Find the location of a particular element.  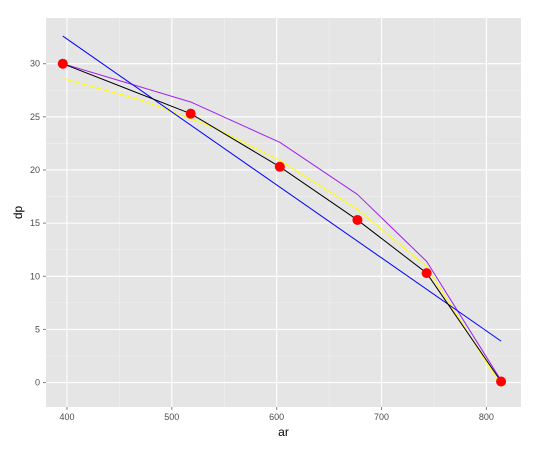

y-axis-title: dp is located at coordinates (18, 213).